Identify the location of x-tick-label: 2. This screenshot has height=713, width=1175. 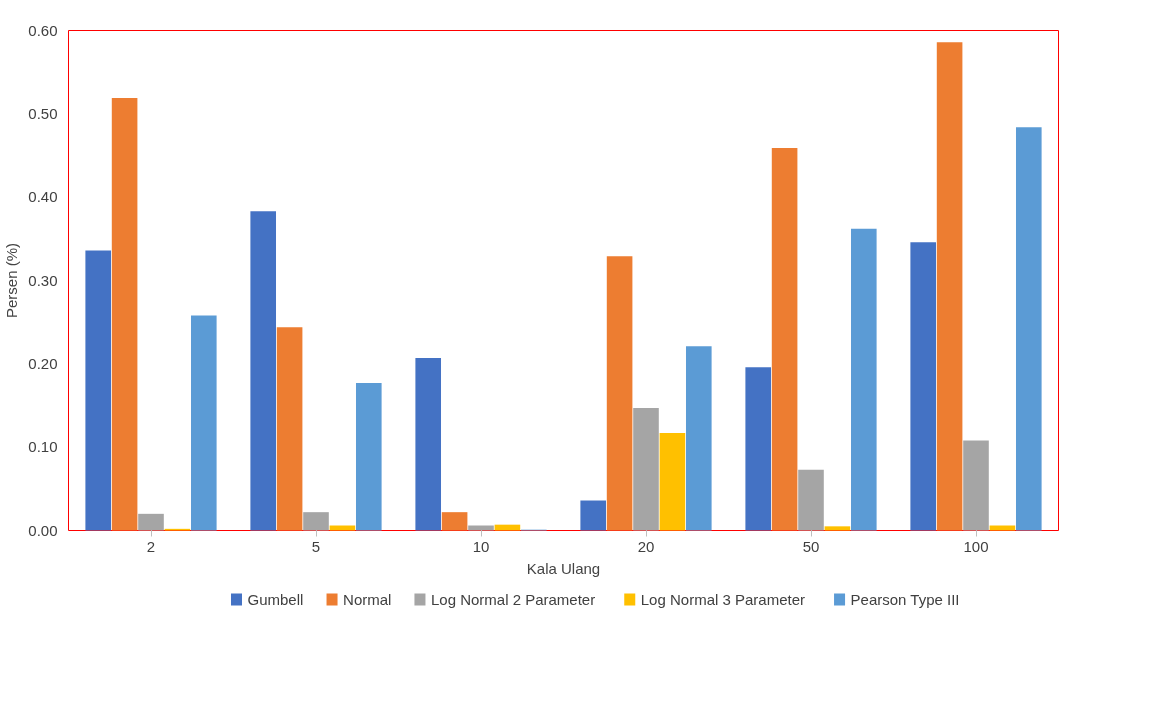
(151, 546).